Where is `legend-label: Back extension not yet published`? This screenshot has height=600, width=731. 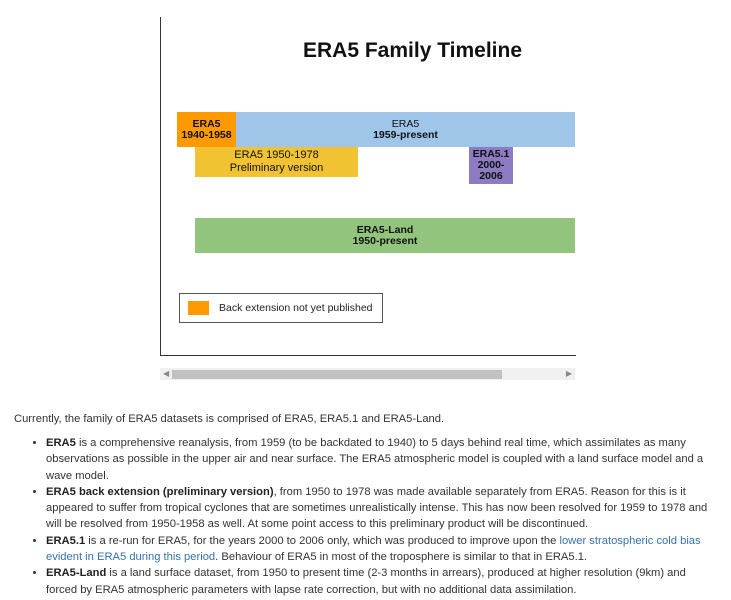 legend-label: Back extension not yet published is located at coordinates (296, 308).